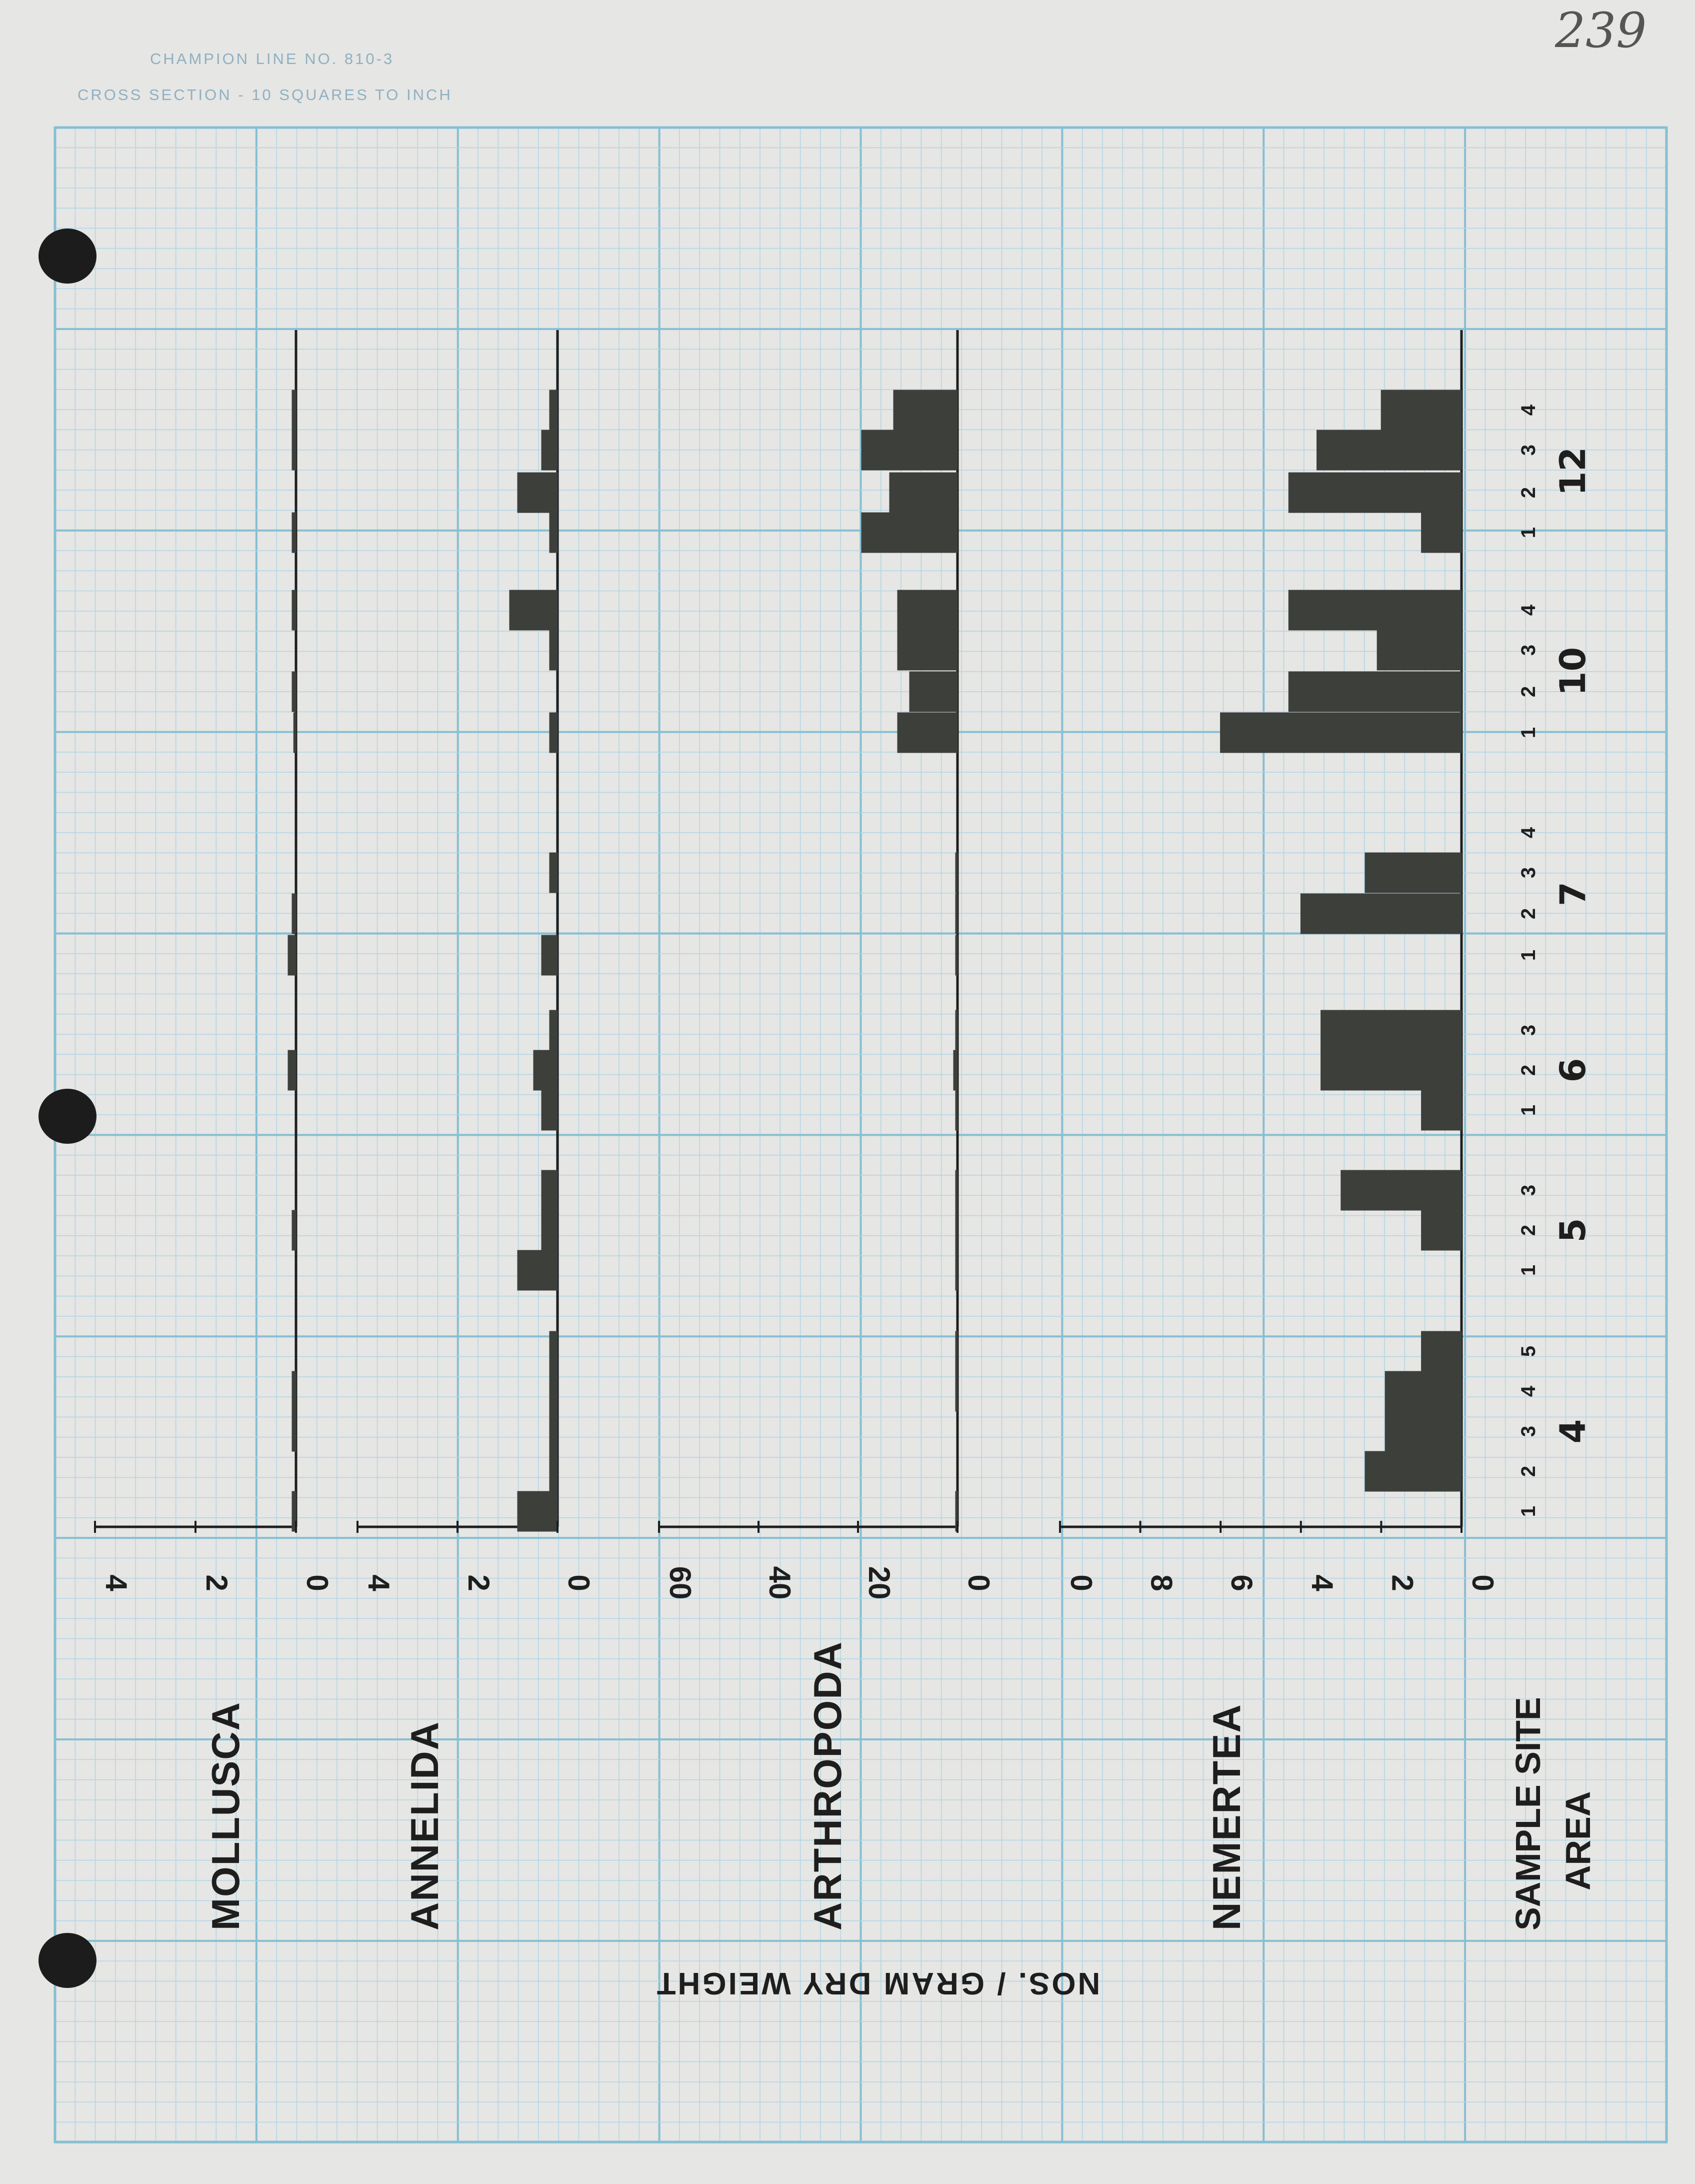 The width and height of the screenshot is (1695, 2184). I want to click on x-axis-label: SAMPLE SITE, so click(1528, 1813).